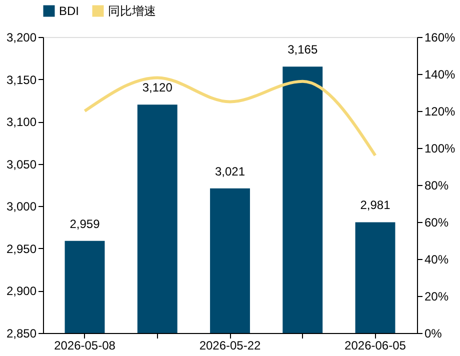 This screenshot has height=356, width=460. What do you see at coordinates (436, 297) in the screenshot?
I see `y2-tick-label: 20%` at bounding box center [436, 297].